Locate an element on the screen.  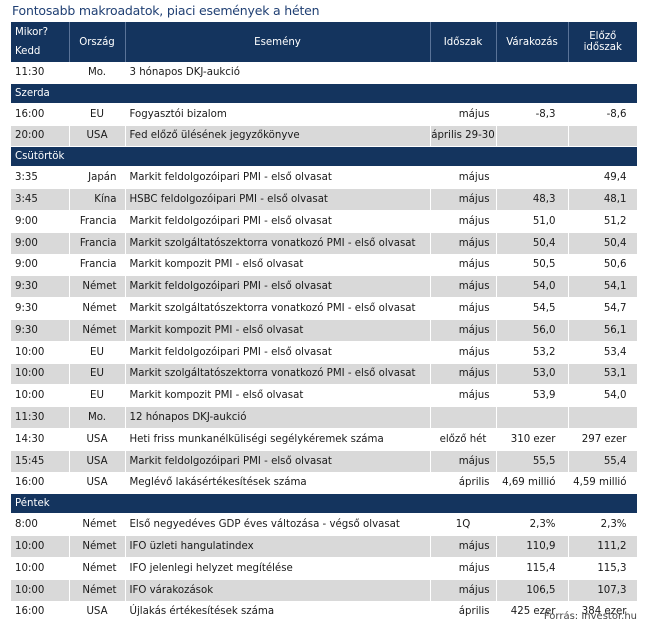
cell-expectation: 50,5 is located at coordinates (532, 265).